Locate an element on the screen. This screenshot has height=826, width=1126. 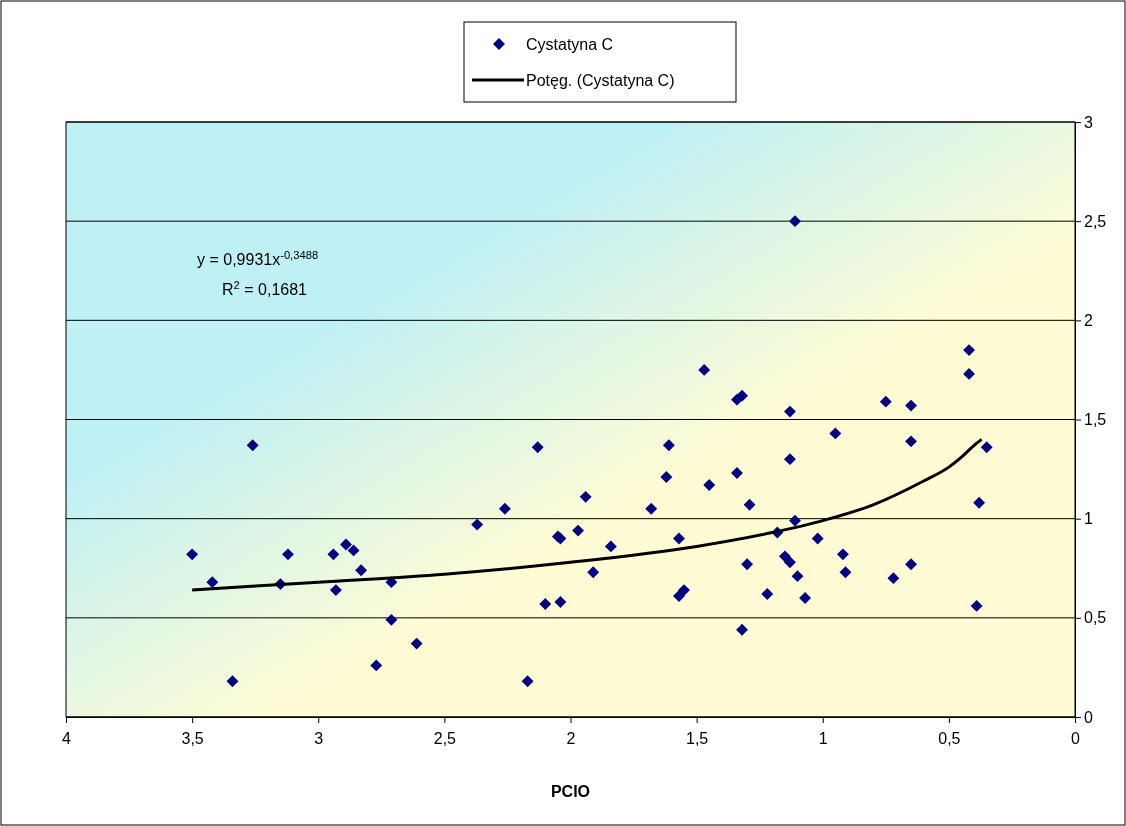
legend-label: Potęg. (Cystatyna C) is located at coordinates (600, 80).